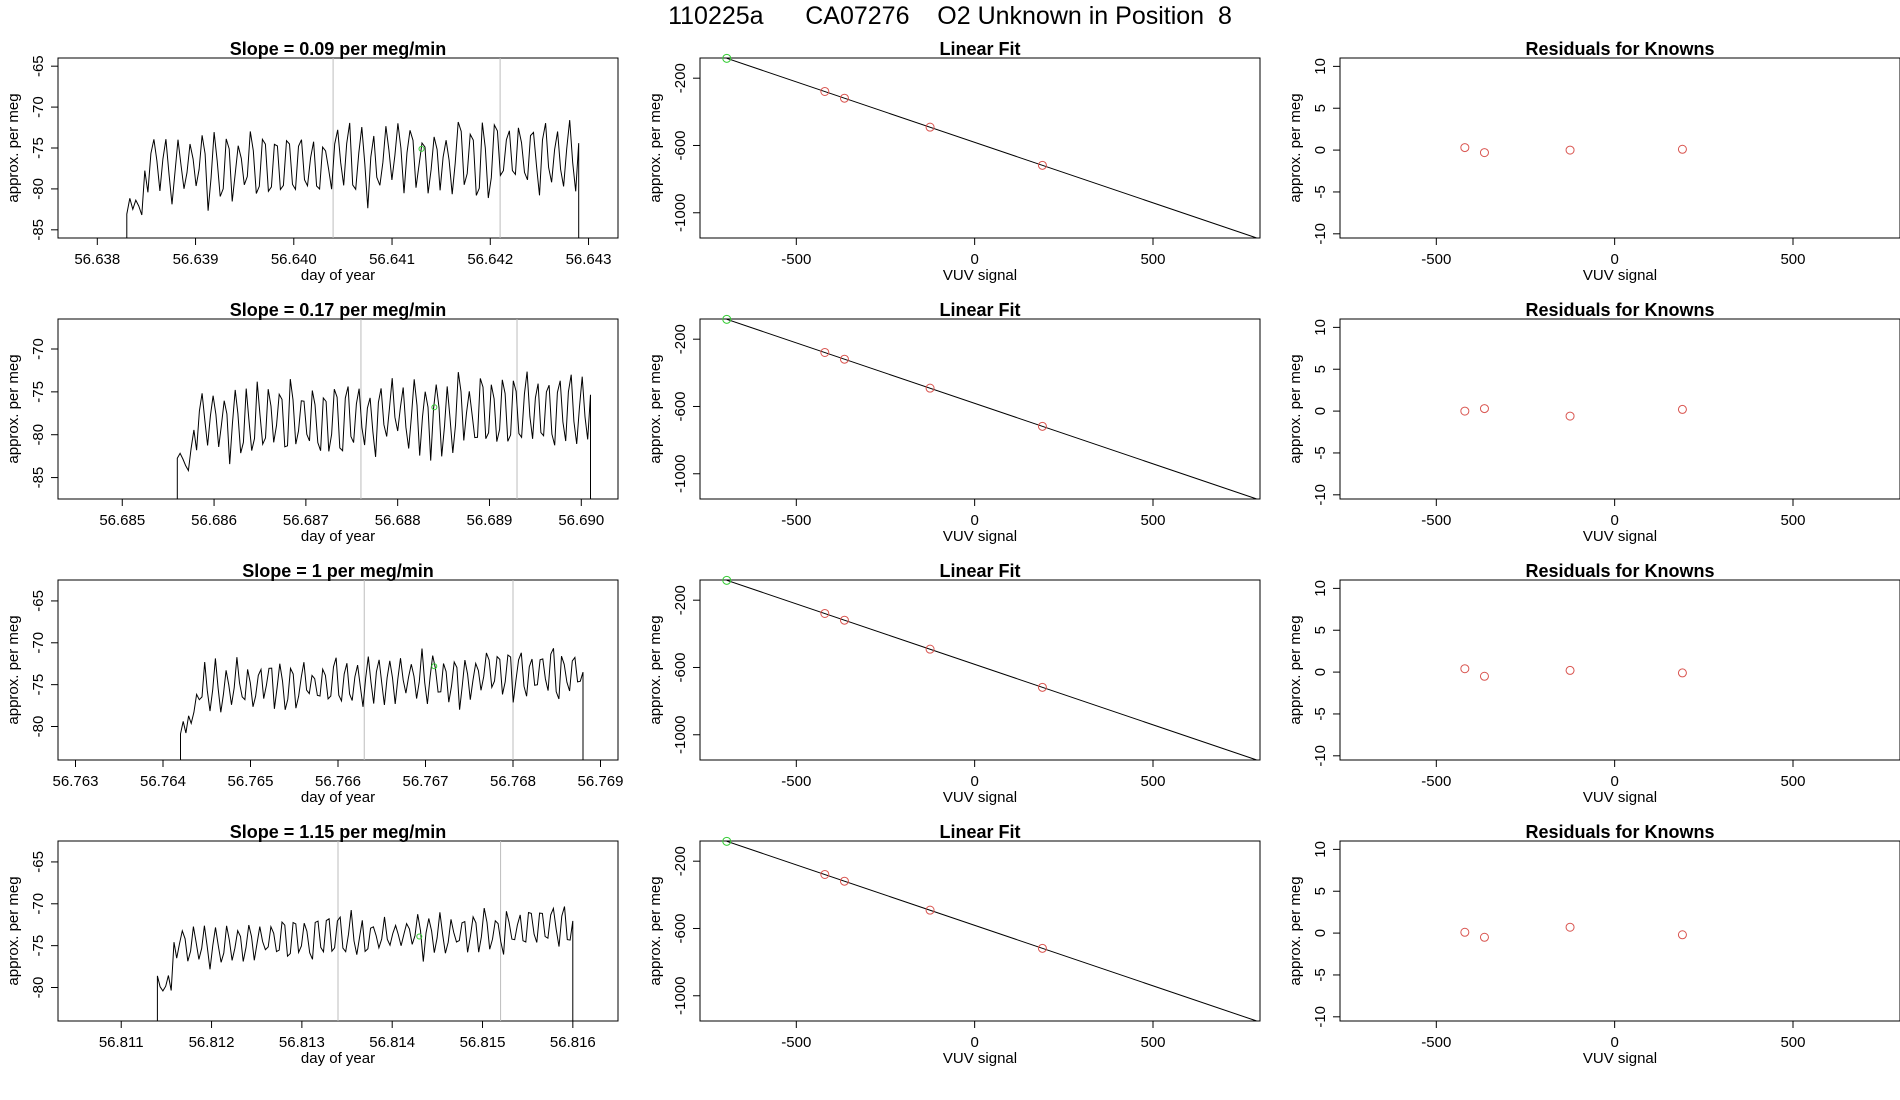  Describe the element at coordinates (1320, 891) in the screenshot. I see `panel-4-residuals-ytick-label: 5` at that location.